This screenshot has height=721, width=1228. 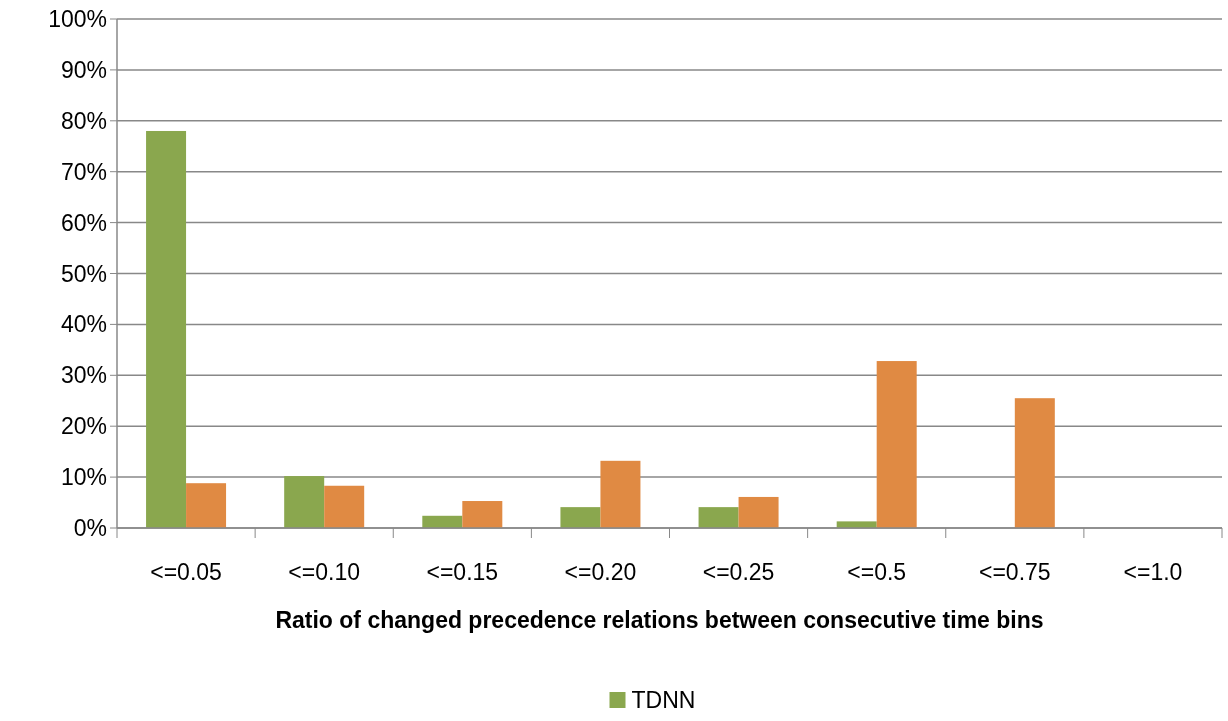 I want to click on y-tick-label: 20%, so click(x=83, y=426).